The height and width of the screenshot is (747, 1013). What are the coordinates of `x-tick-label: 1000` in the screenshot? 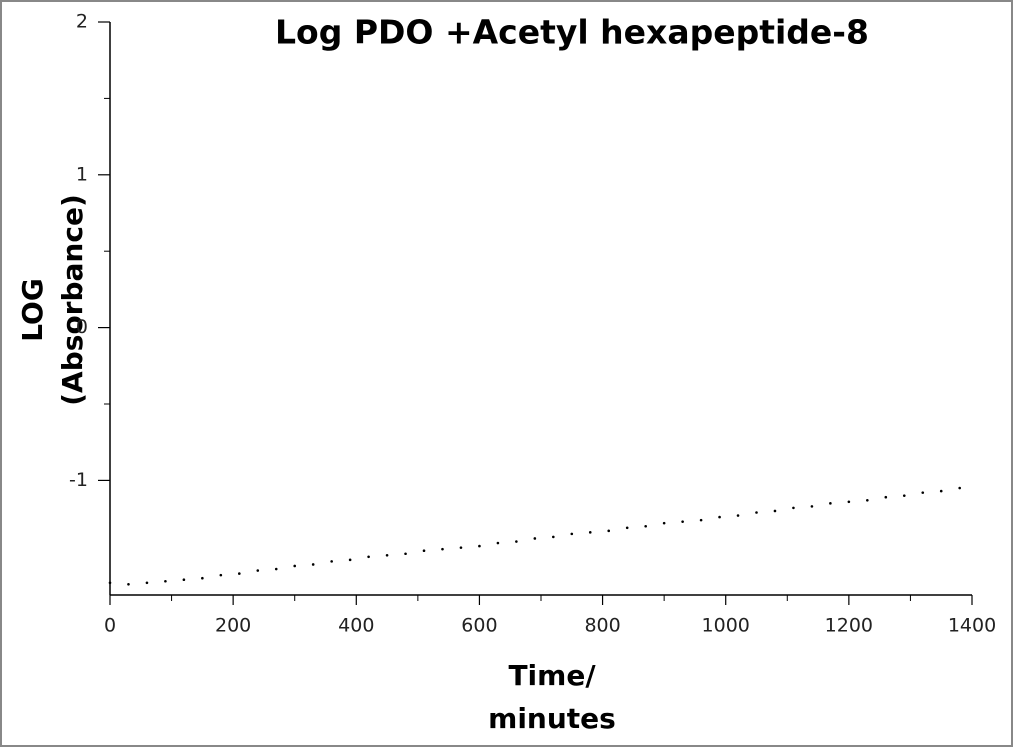 It's located at (726, 626).